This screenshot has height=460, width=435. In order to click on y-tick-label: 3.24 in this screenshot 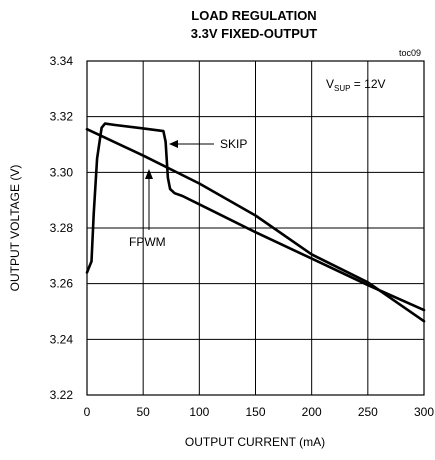, I will do `click(62, 339)`.